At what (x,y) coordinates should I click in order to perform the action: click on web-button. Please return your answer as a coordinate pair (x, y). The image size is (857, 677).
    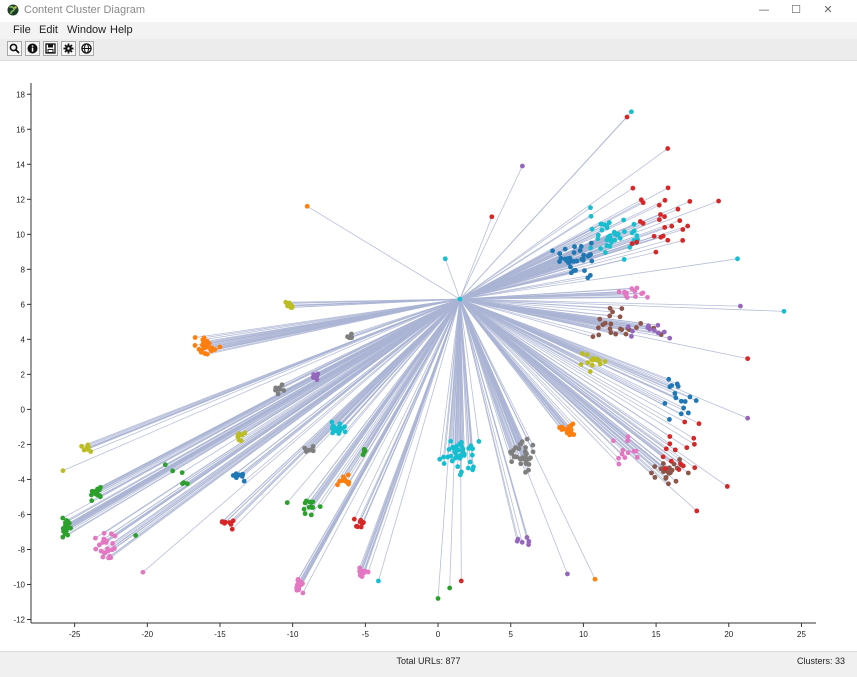
    Looking at the image, I should click on (86, 48).